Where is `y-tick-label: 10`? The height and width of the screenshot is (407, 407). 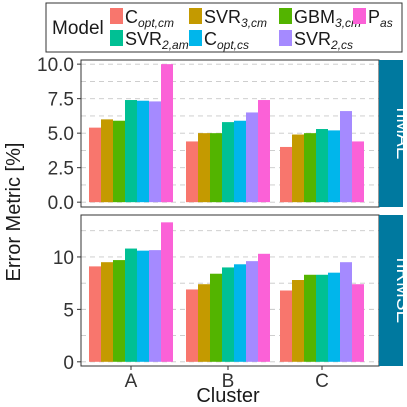 y-tick-label: 10 is located at coordinates (63, 258).